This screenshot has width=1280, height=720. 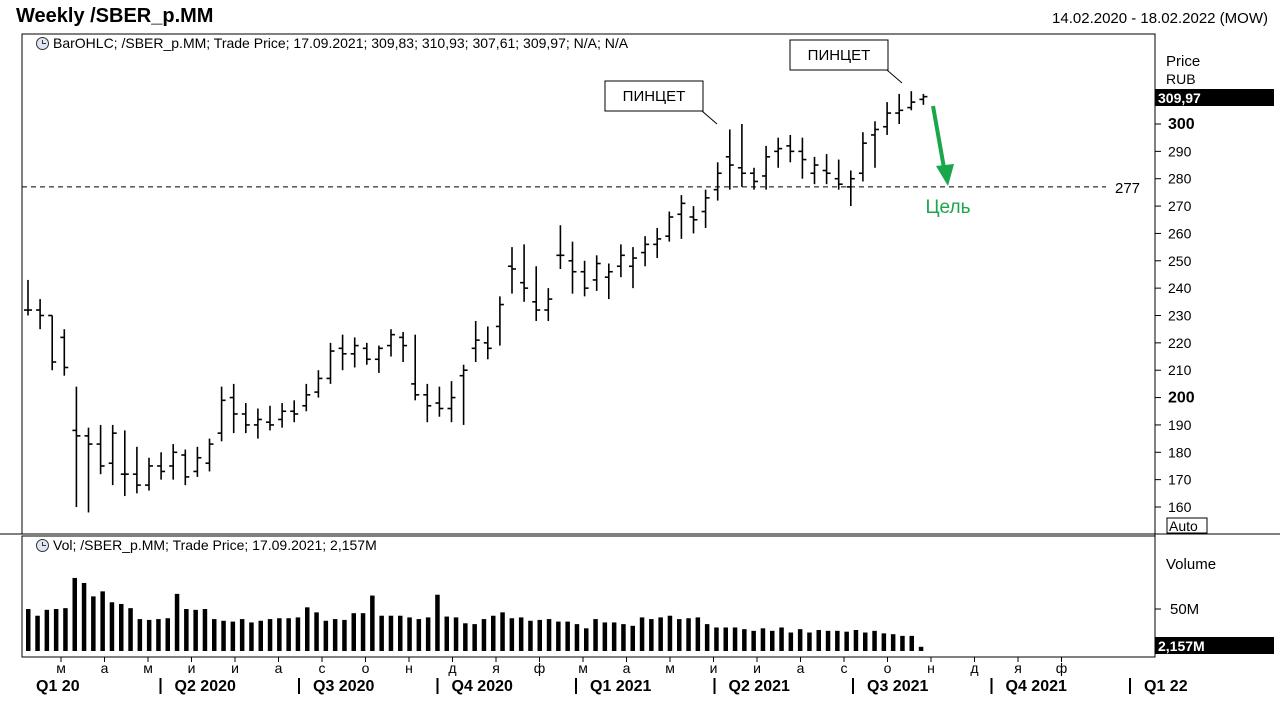 I want to click on price-tick-label: 160, so click(x=1180, y=507).